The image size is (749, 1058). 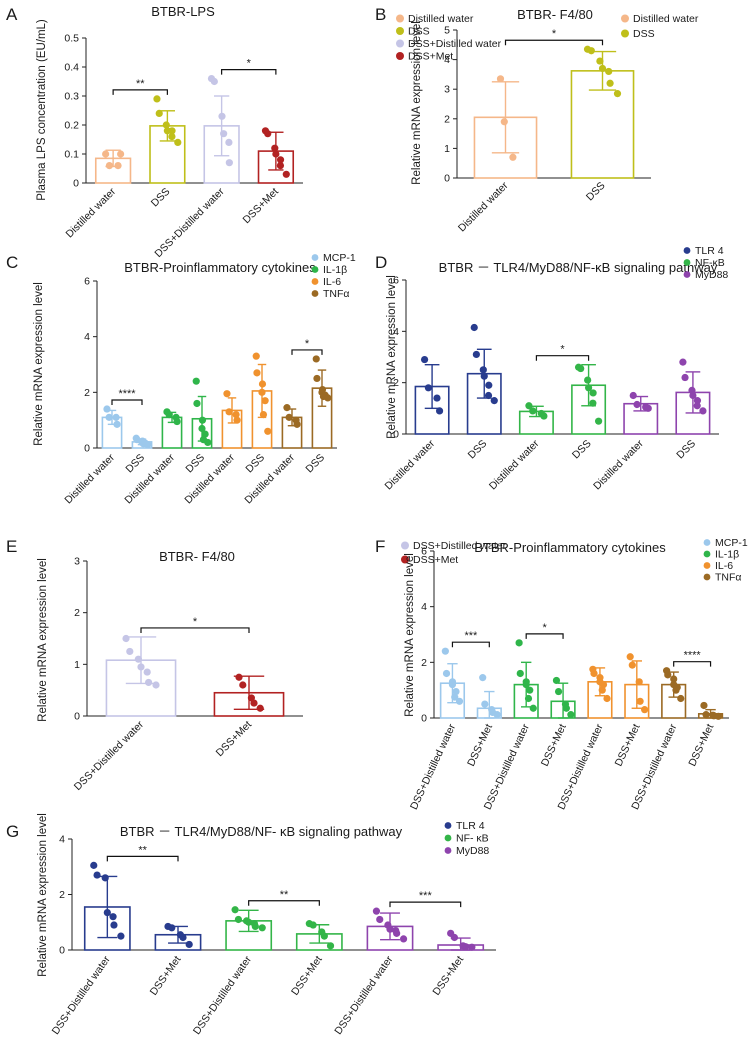 I want to click on x-category-label: DSS+Distilled water, so click(x=82, y=995).